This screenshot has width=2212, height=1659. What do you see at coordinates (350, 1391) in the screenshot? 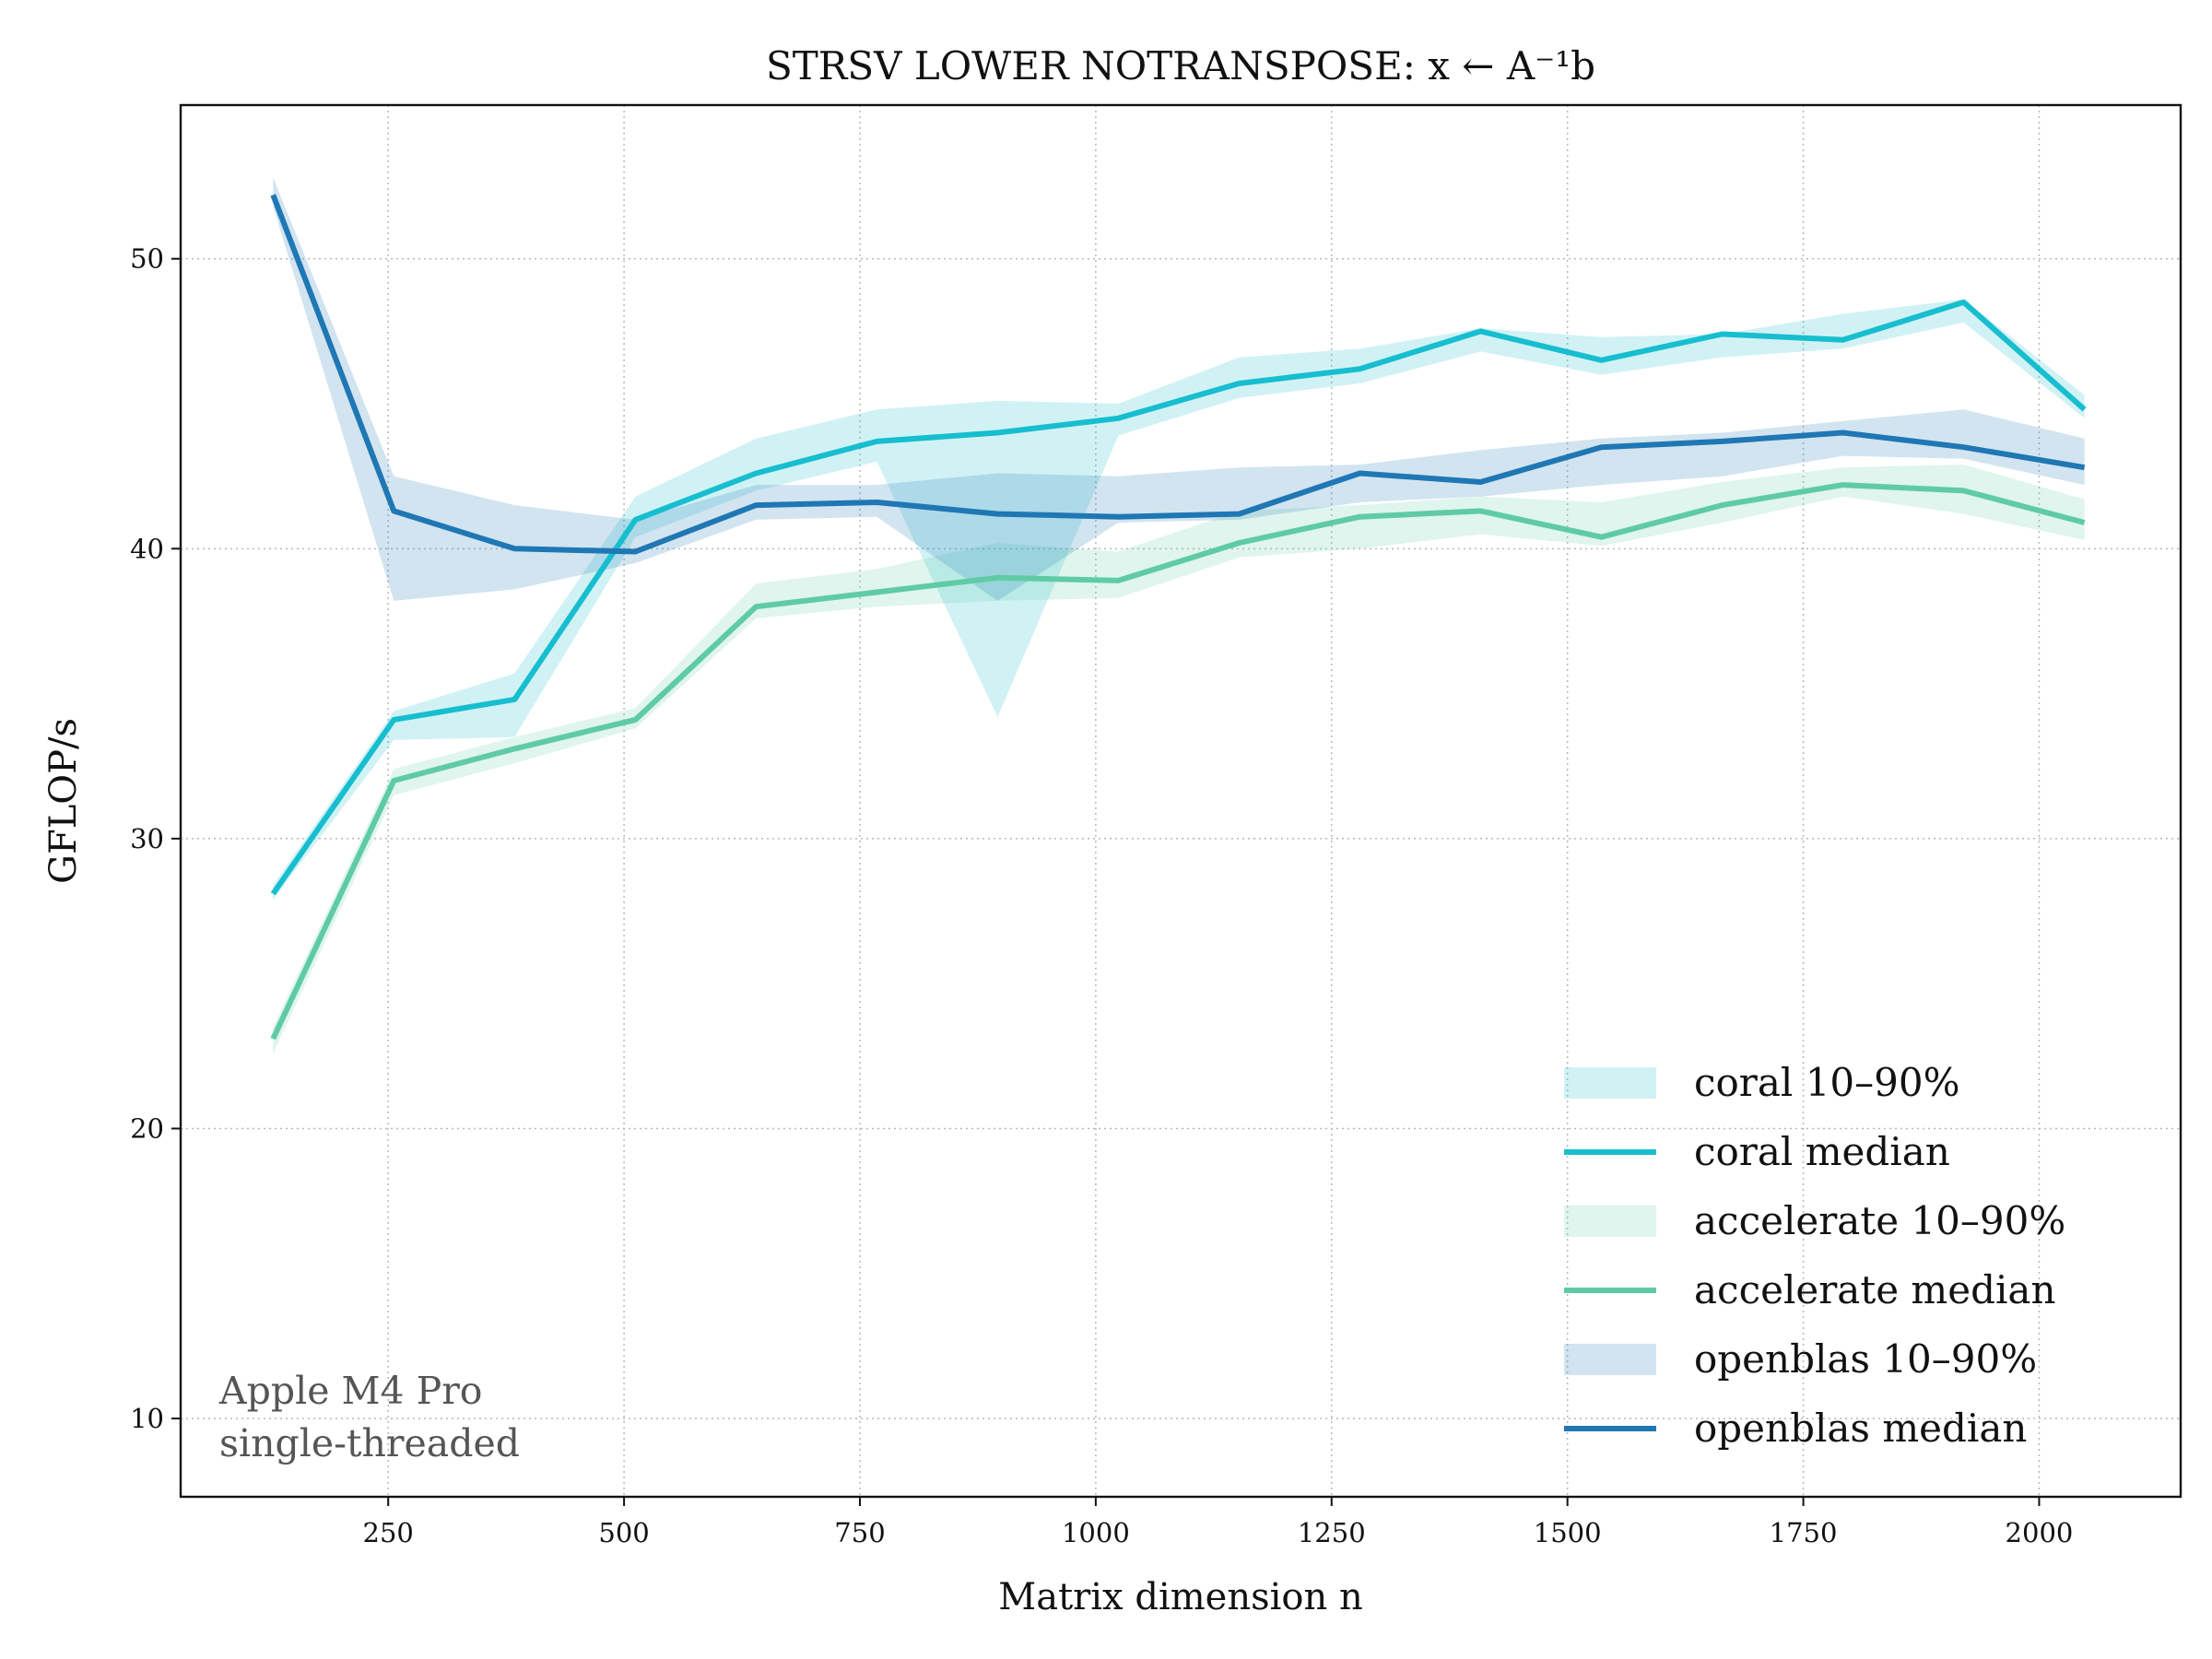
I see `annotation-chip: Apple M4 Pro` at bounding box center [350, 1391].